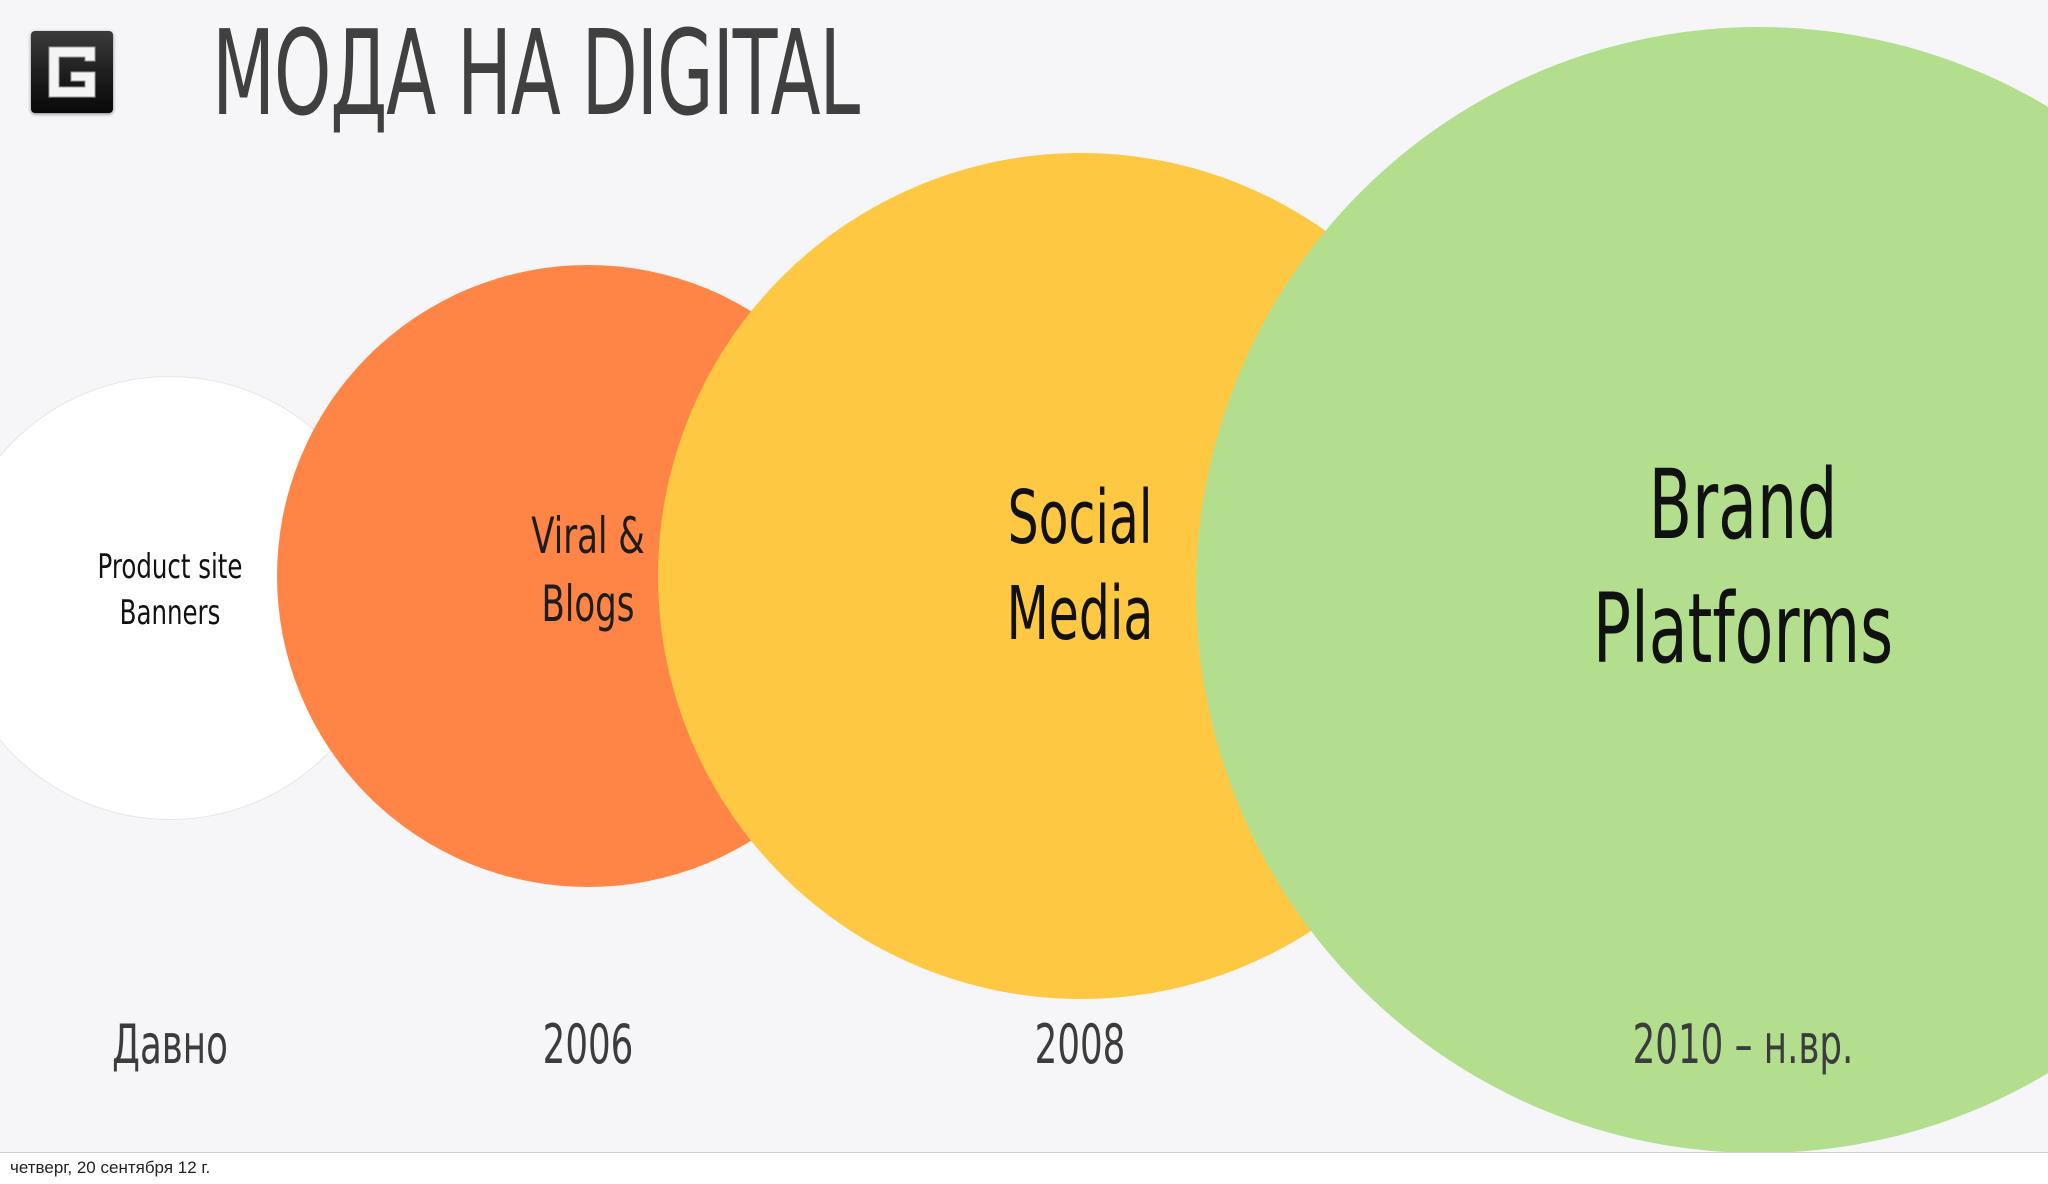  What do you see at coordinates (536, 73) in the screenshot?
I see `slide-title: МОДА НА DIGITAL` at bounding box center [536, 73].